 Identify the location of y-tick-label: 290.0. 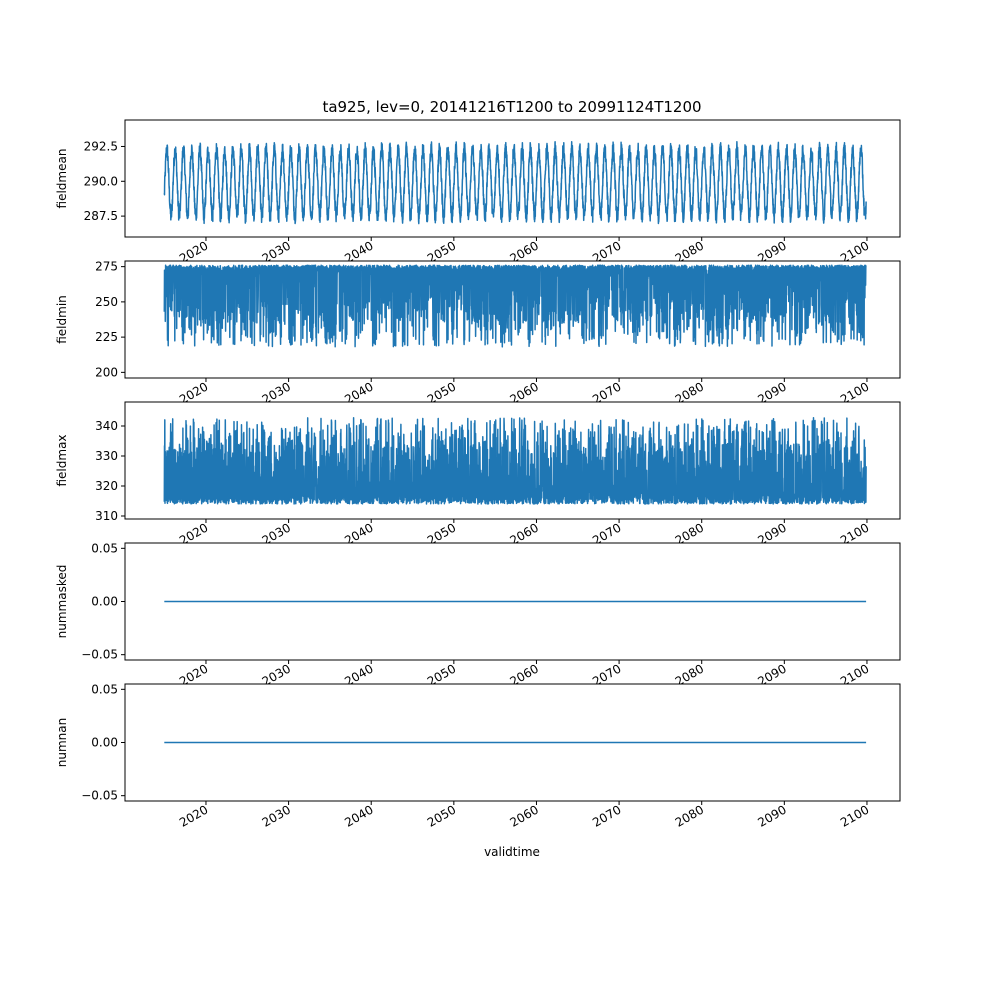
(101, 181).